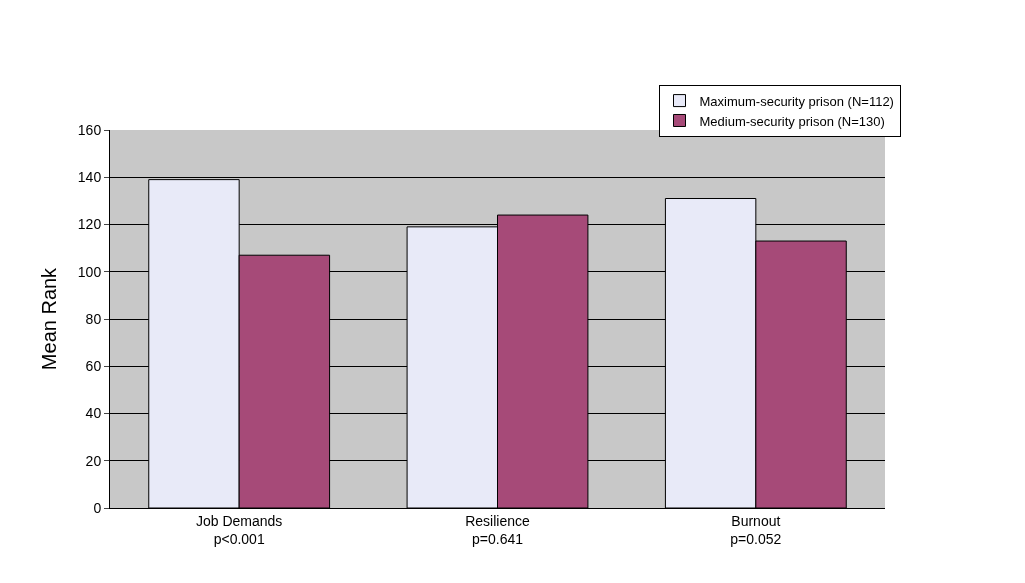 The height and width of the screenshot is (583, 1025). What do you see at coordinates (93, 413) in the screenshot?
I see `y-tick-label: 40` at bounding box center [93, 413].